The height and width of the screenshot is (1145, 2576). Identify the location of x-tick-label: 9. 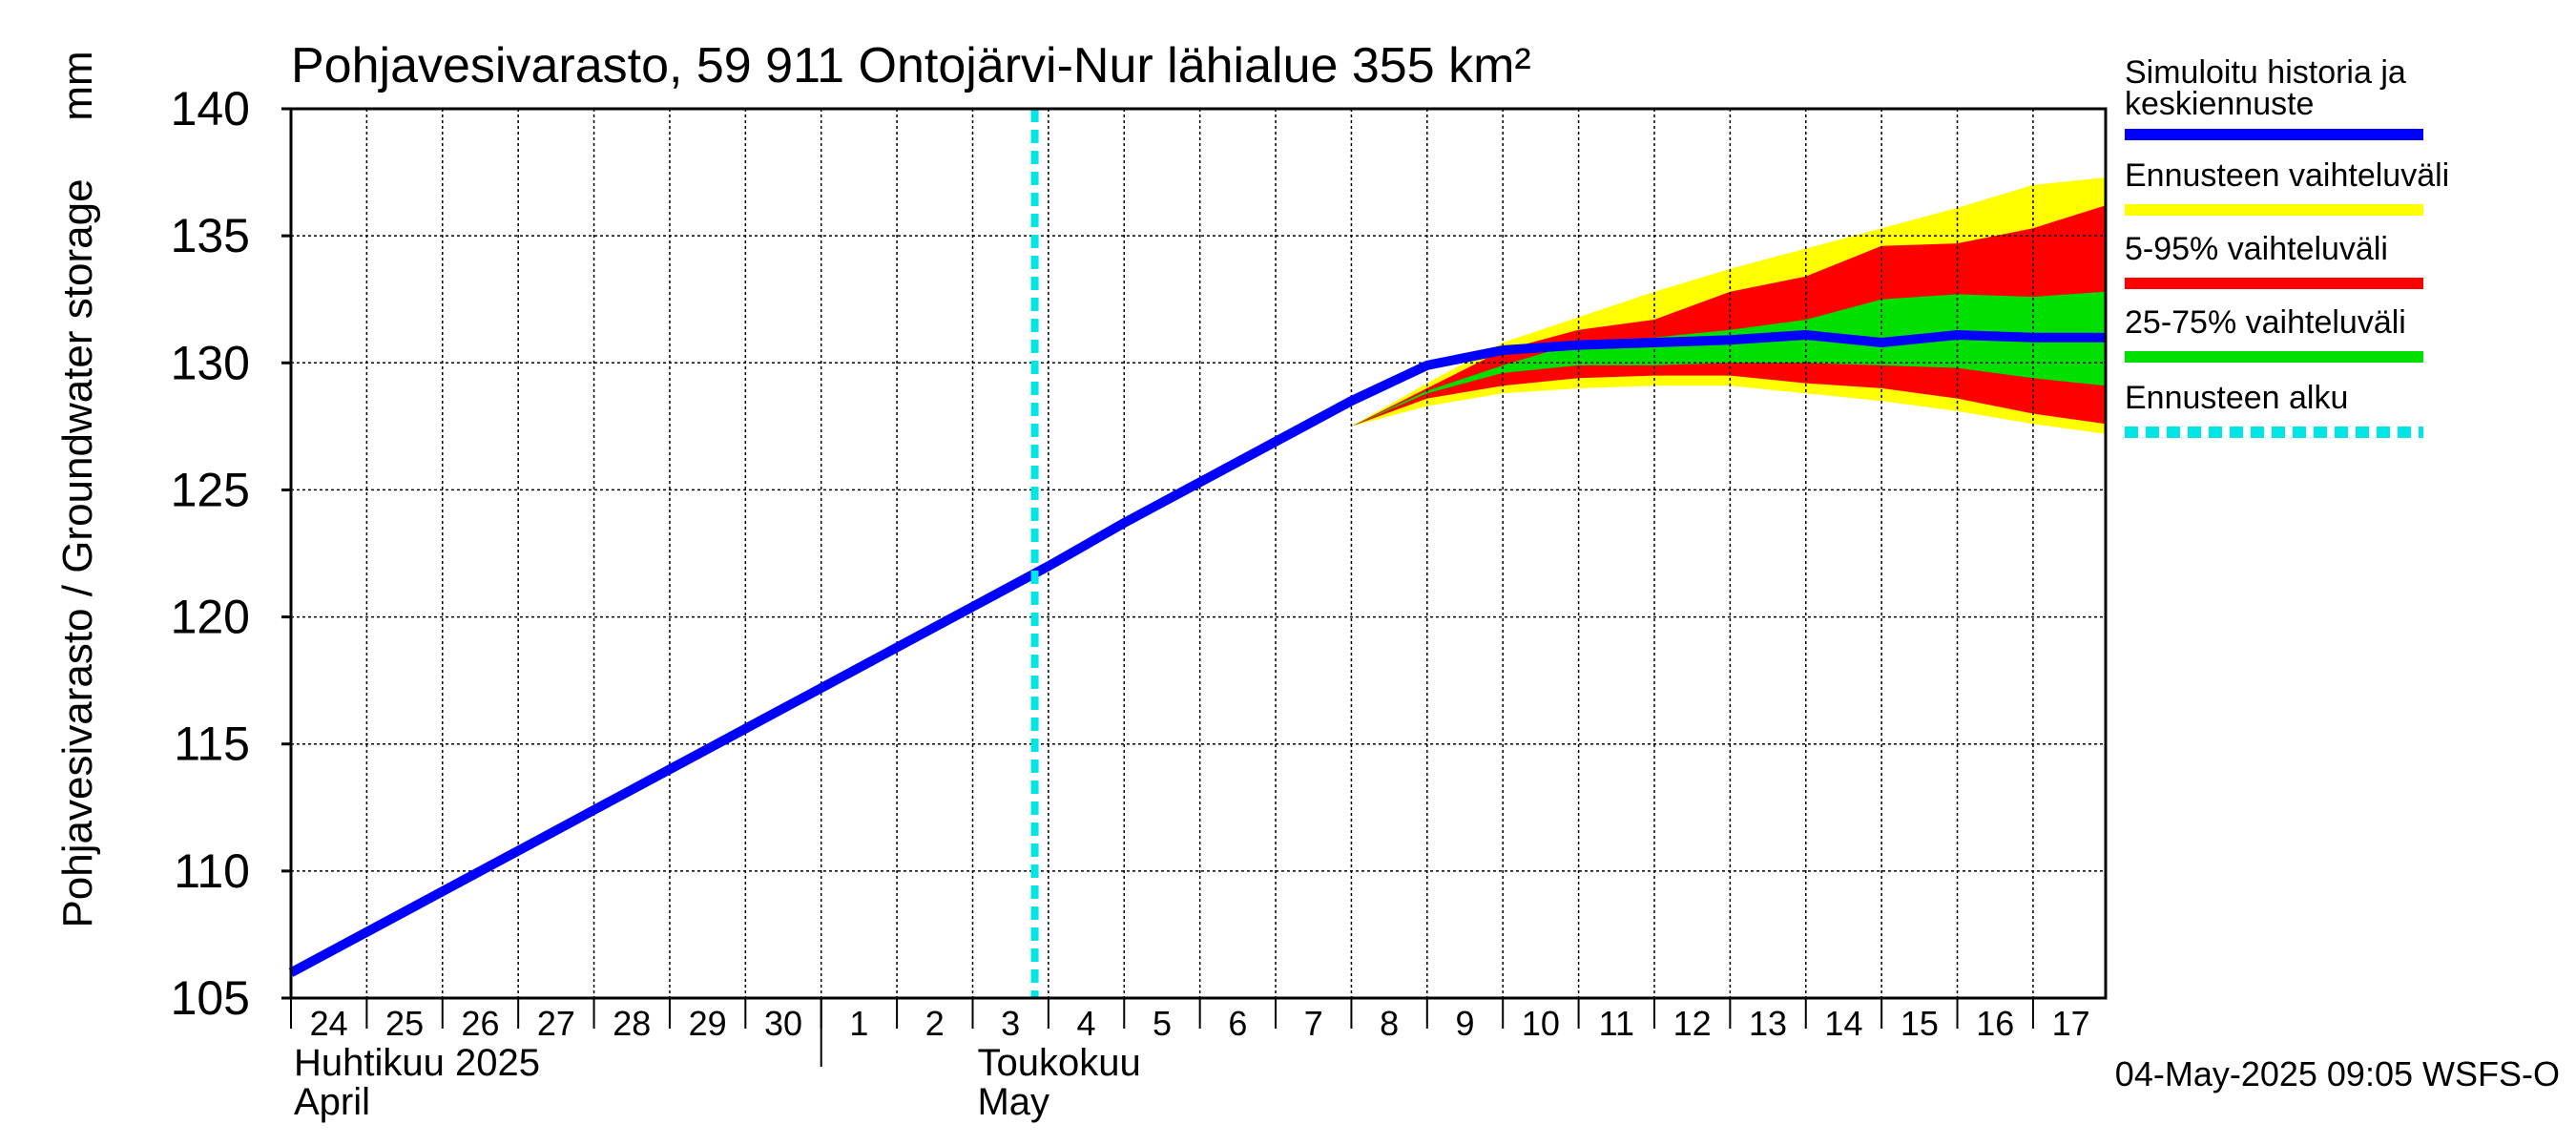
(1464, 1023).